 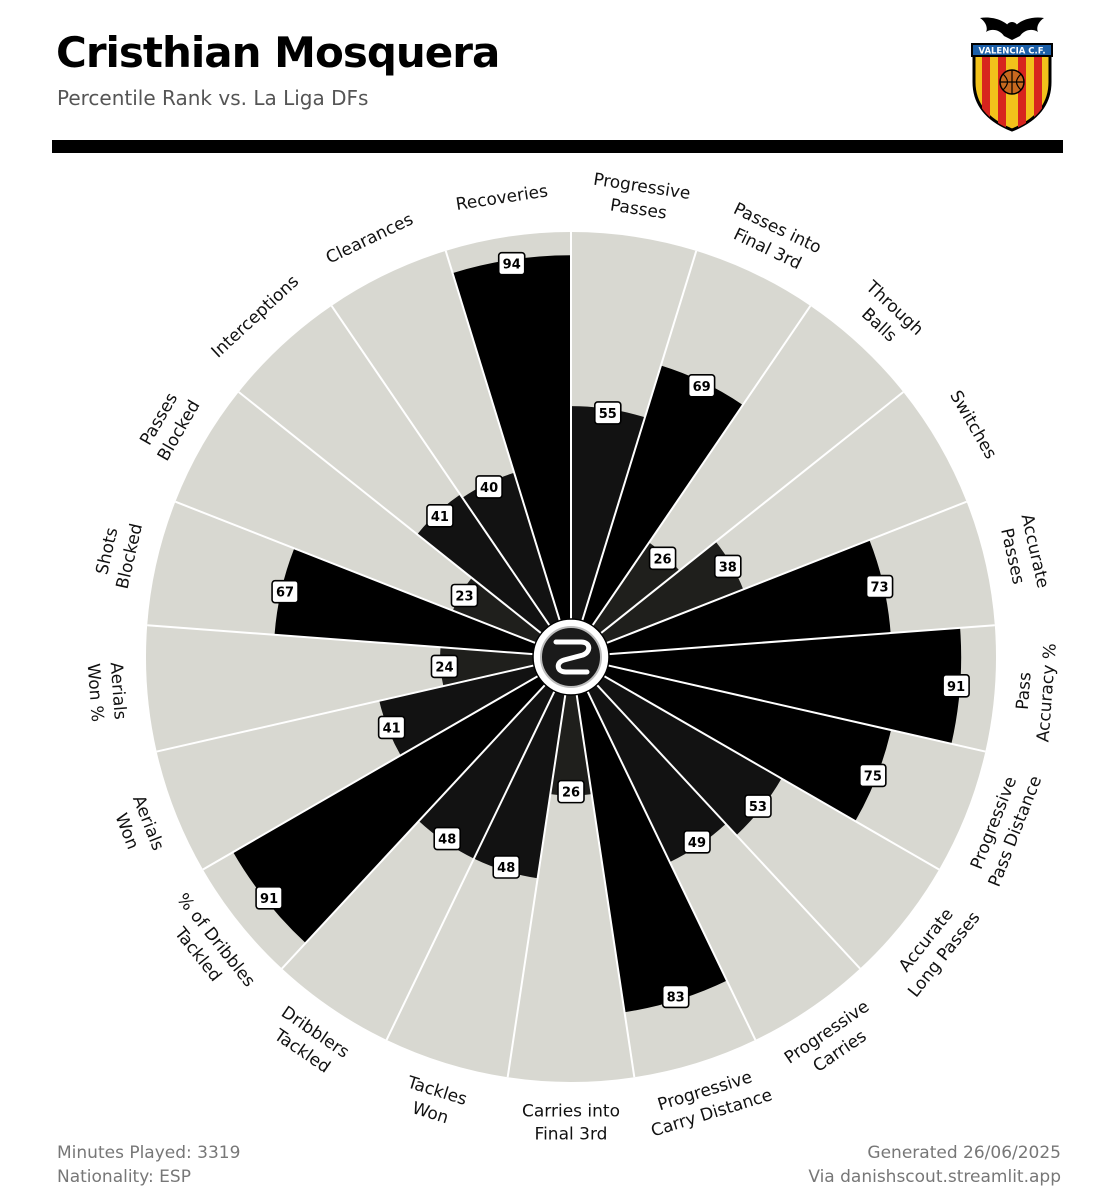 I want to click on svg-text: 83, so click(x=676, y=997).